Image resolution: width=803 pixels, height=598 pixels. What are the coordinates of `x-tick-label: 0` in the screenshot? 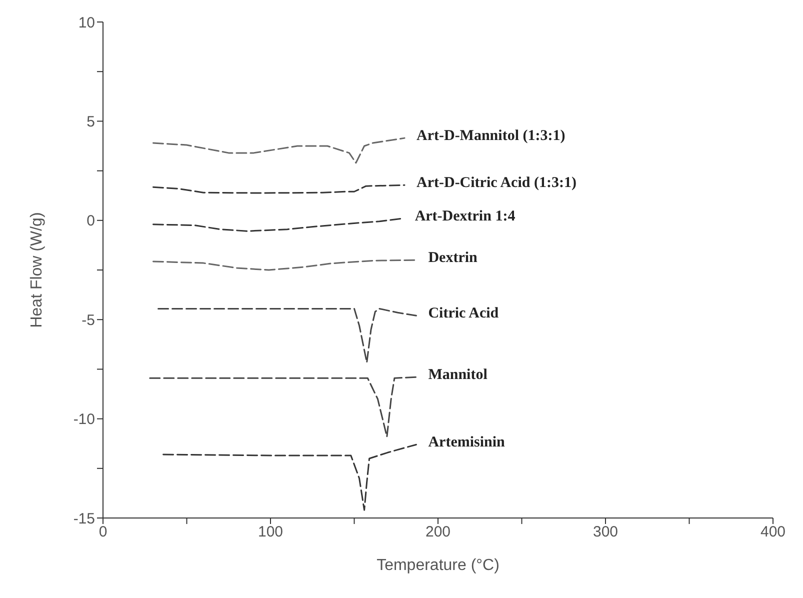 It's located at (103, 532).